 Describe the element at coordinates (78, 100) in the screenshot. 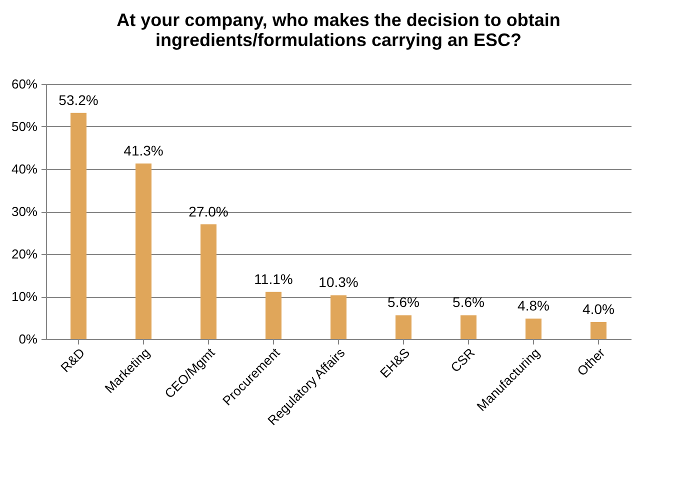

I see `data-label: 53.2%` at that location.